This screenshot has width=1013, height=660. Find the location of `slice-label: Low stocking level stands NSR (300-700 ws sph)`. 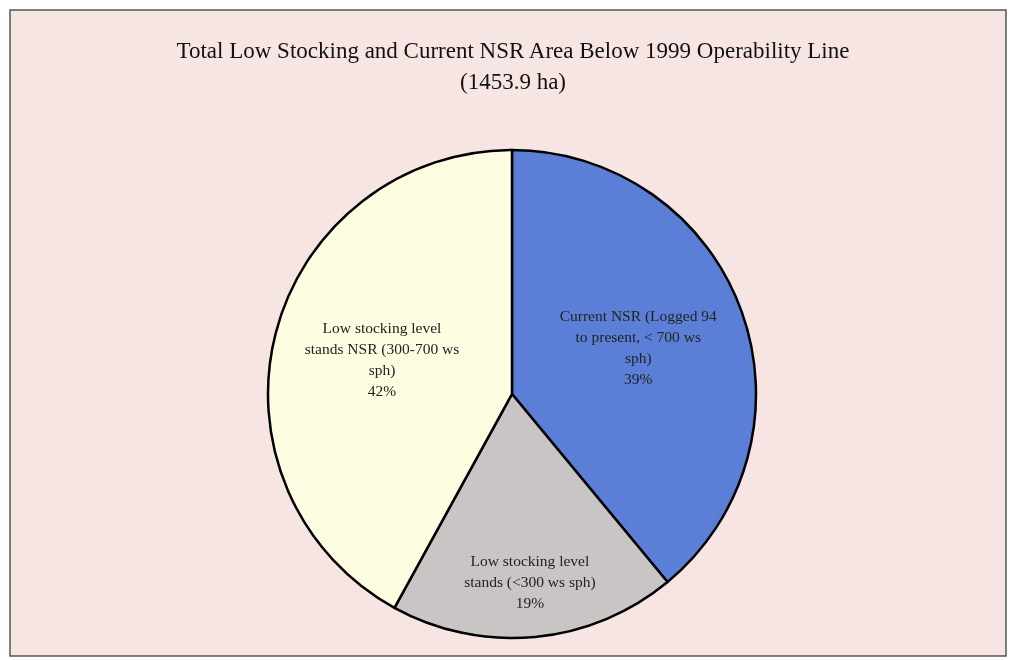

slice-label: Low stocking level stands NSR (300-700 ws sph) is located at coordinates (382, 348).